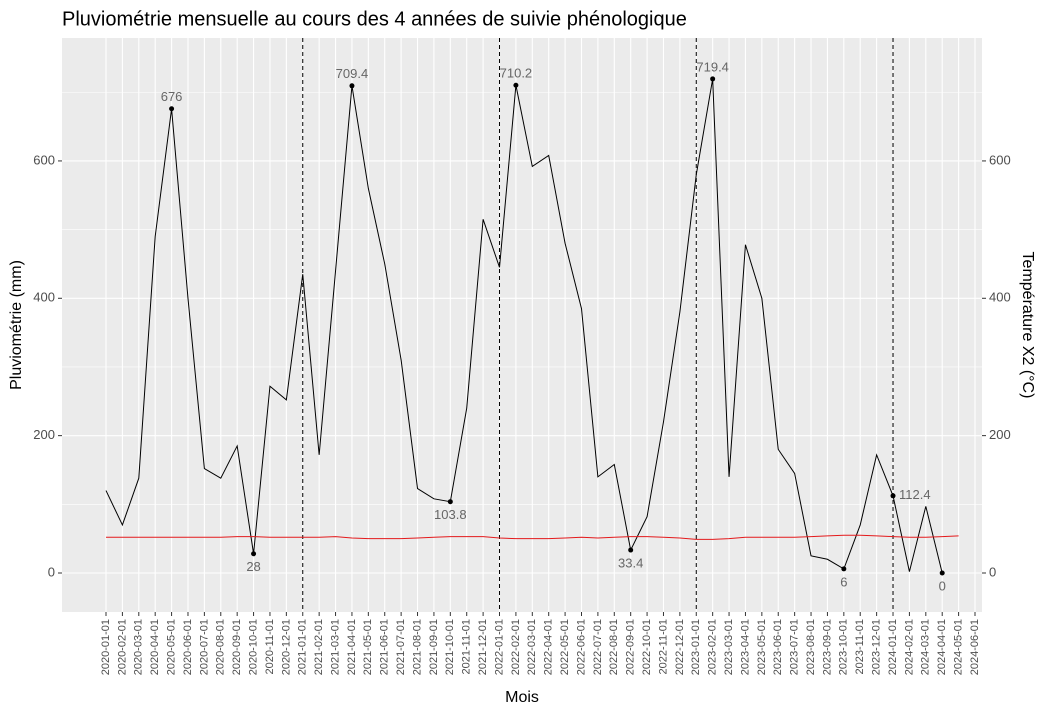 The image size is (1047, 717). Describe the element at coordinates (713, 647) in the screenshot. I see `x-tick-label: 2023-02-01` at that location.